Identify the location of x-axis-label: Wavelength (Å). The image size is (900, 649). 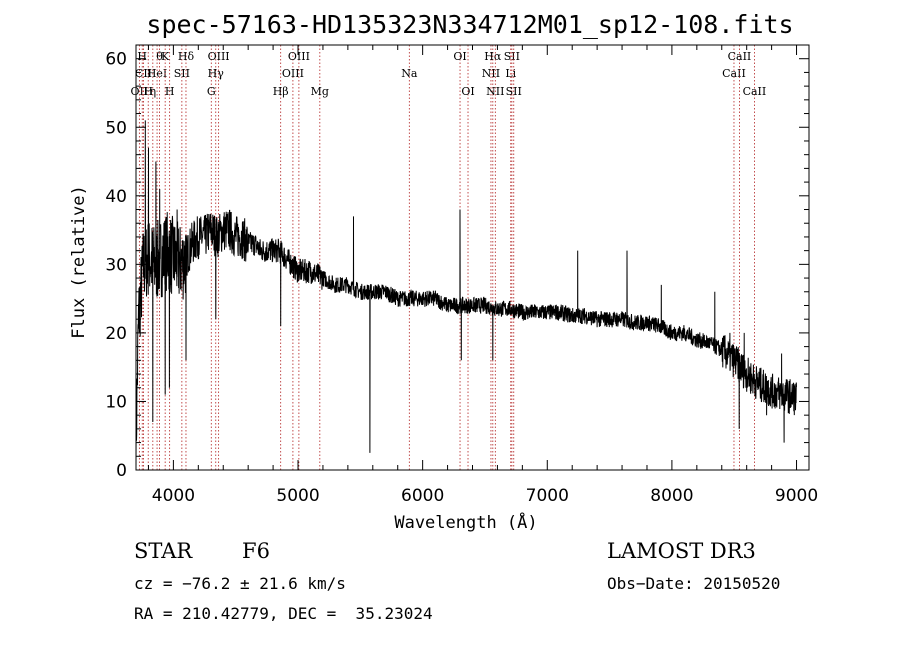
(465, 522).